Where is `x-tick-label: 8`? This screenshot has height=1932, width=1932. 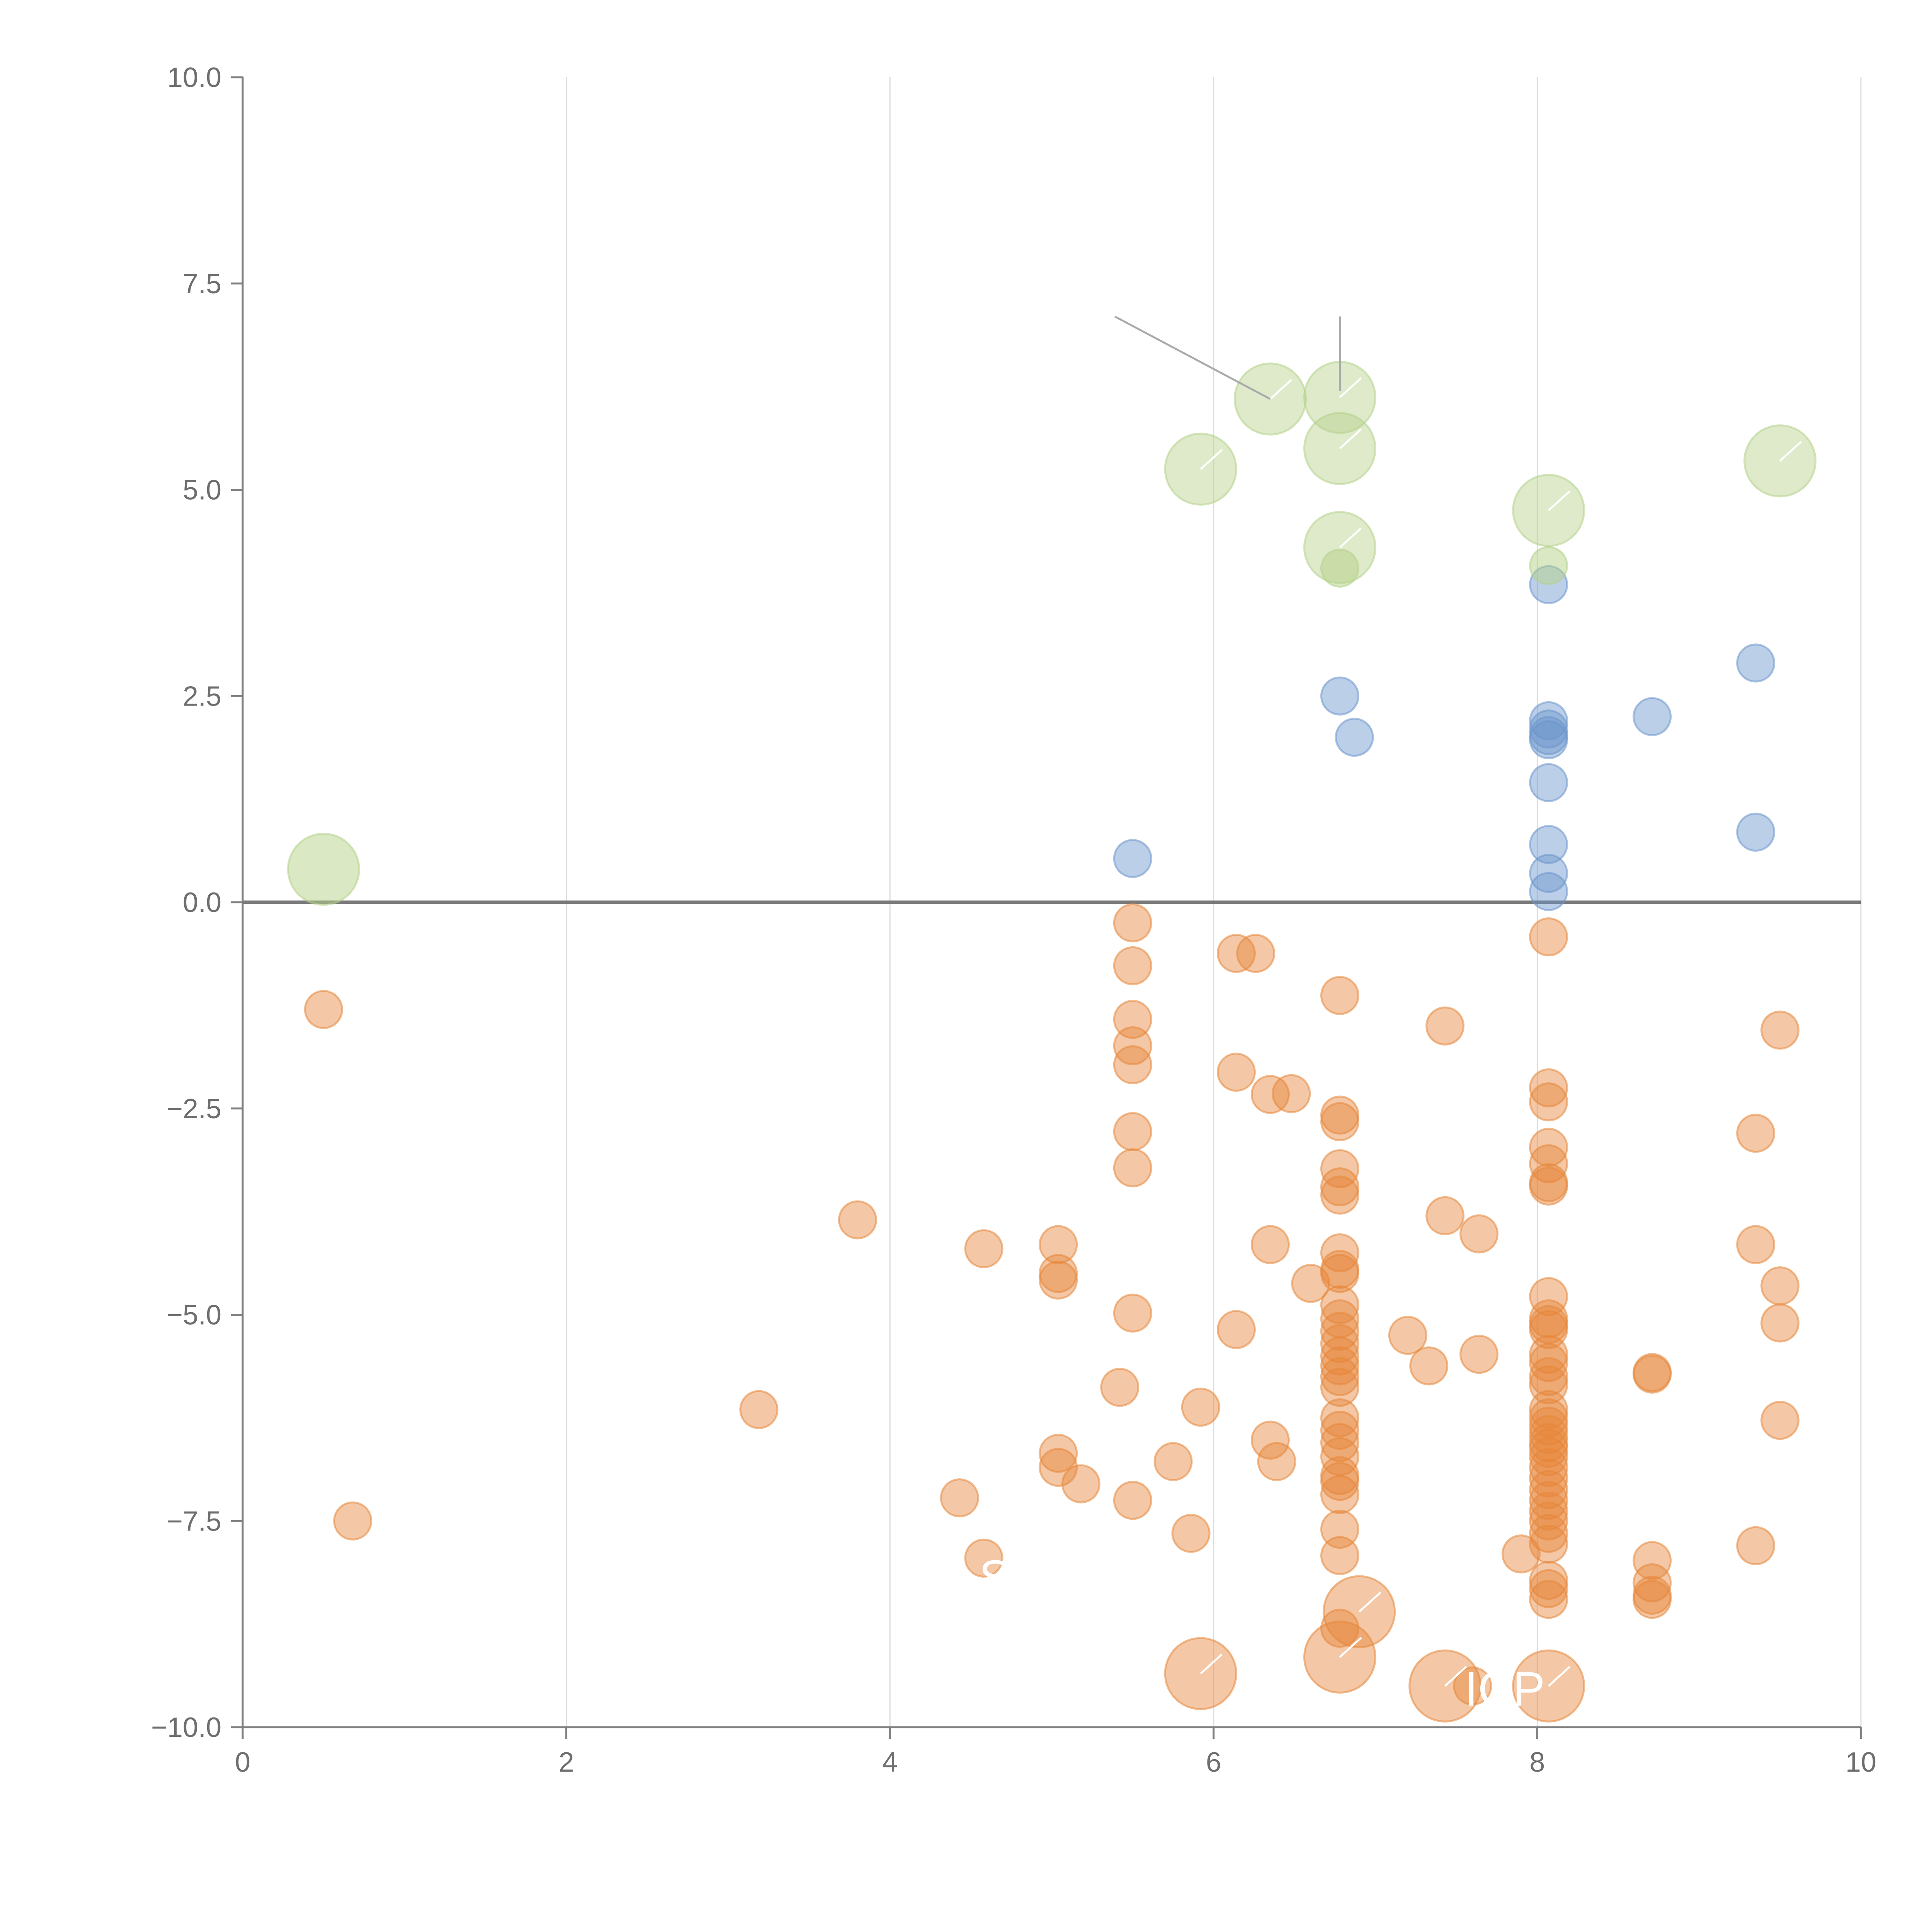 x-tick-label: 8 is located at coordinates (1537, 1763).